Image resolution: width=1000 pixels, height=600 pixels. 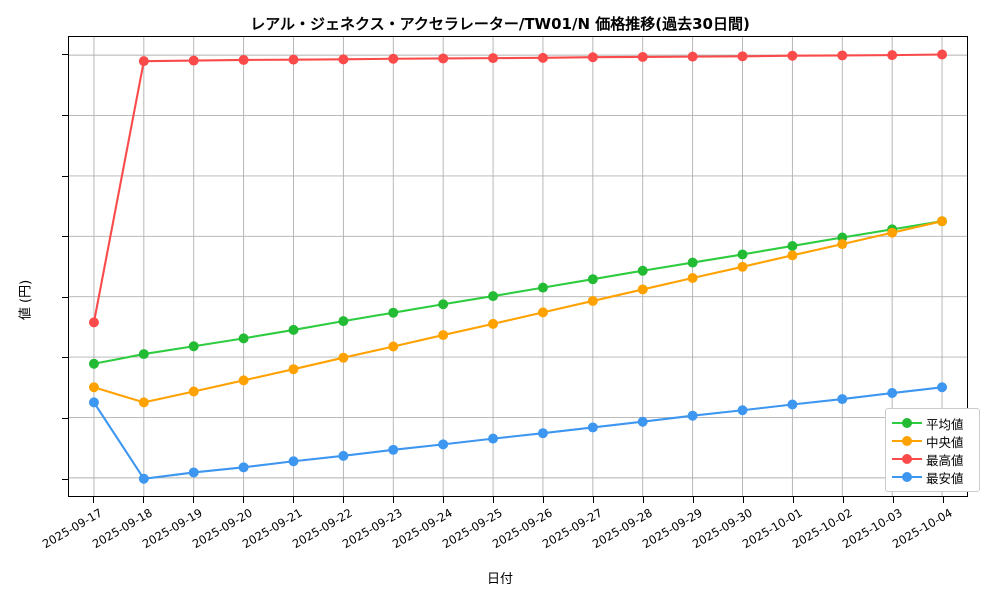 I want to click on chart-legend: 平均値 中央値最高値最安値, so click(x=932, y=450).